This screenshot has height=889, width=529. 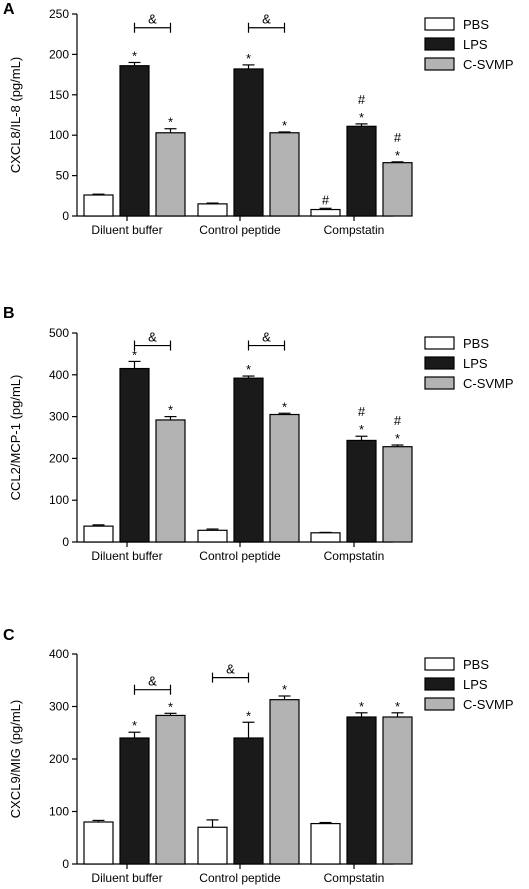 I want to click on y-tick-label: 500, so click(x=59, y=333).